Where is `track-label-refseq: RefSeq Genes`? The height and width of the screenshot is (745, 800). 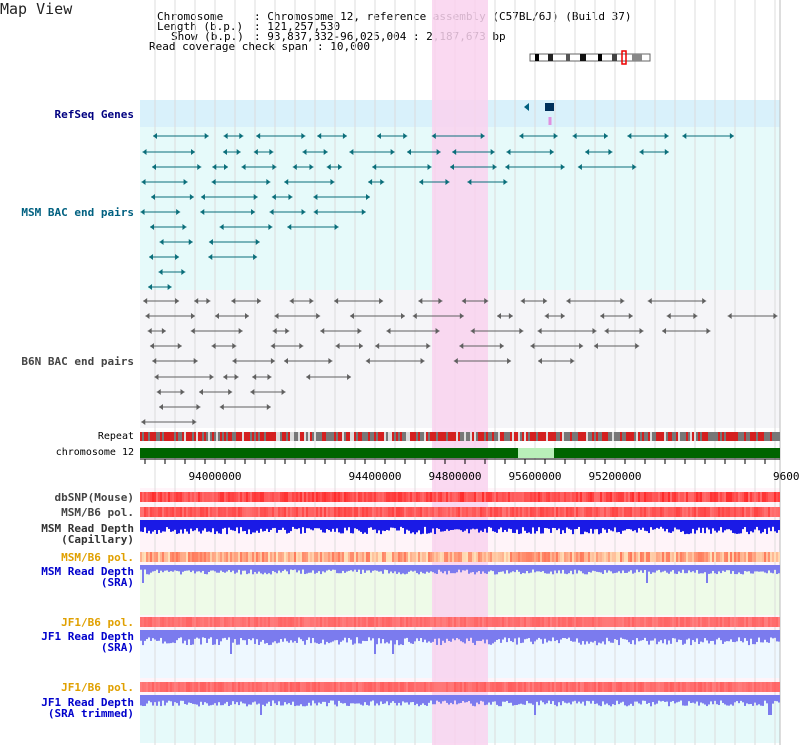
track-label-refseq: RefSeq Genes is located at coordinates (94, 114).